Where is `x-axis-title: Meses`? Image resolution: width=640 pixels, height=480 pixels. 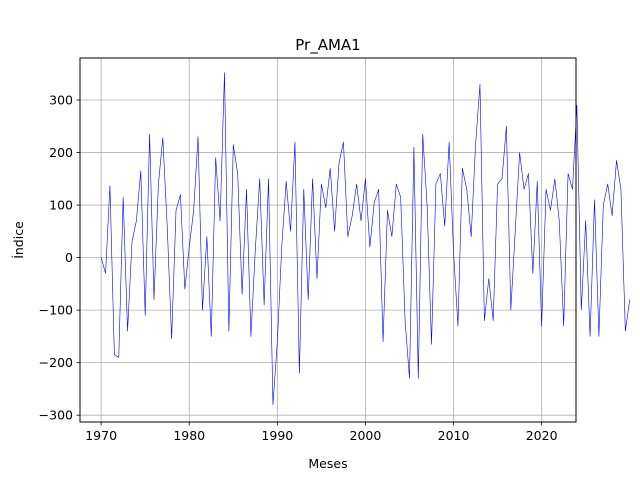 x-axis-title: Meses is located at coordinates (327, 463).